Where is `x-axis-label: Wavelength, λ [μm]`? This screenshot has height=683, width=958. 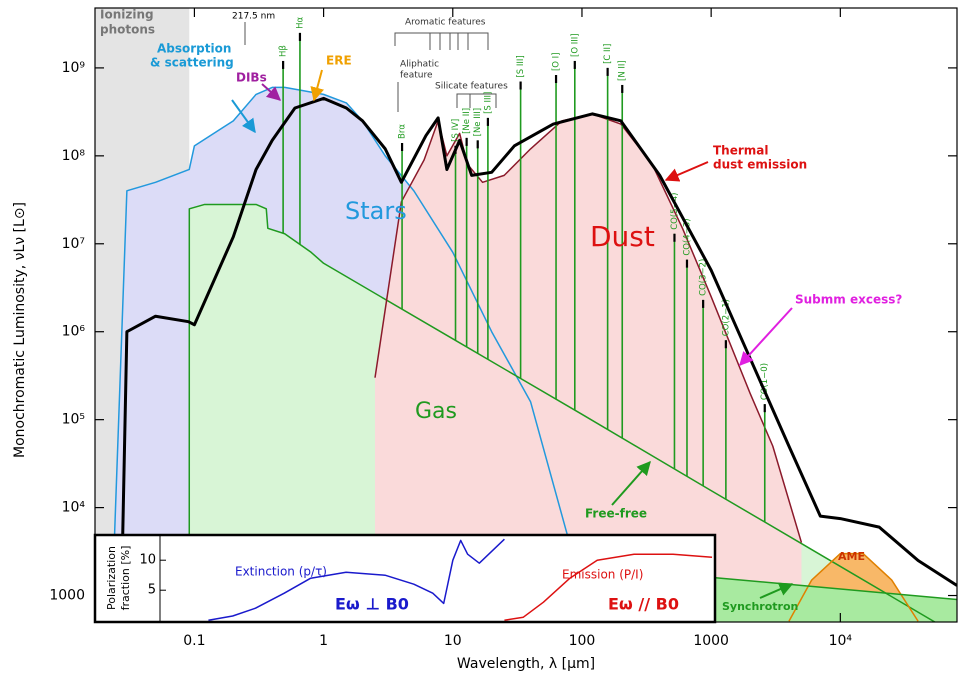 x-axis-label: Wavelength, λ [μm] is located at coordinates (526, 664).